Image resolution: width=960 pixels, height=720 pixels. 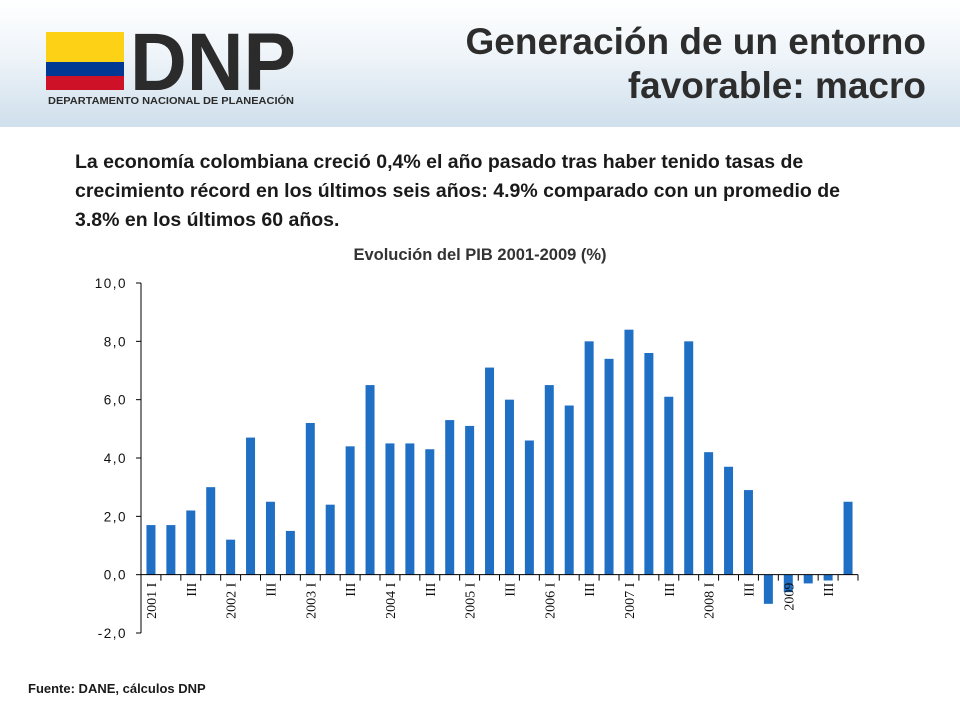 I want to click on page-title-line2: favorable: macro, so click(x=776, y=85).